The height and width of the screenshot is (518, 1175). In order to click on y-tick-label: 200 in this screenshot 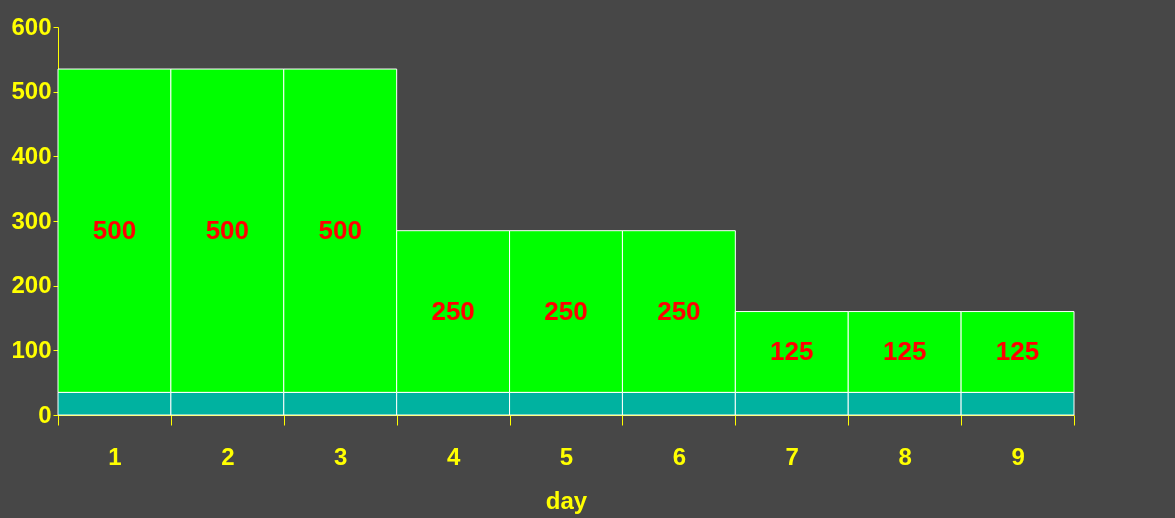, I will do `click(31, 285)`.